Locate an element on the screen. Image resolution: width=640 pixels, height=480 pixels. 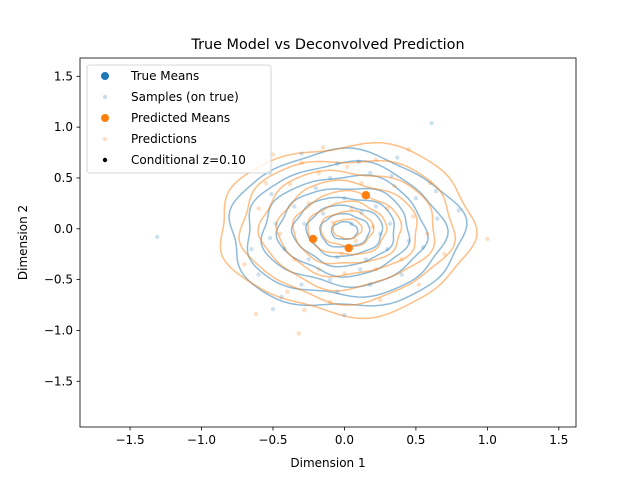
y-tick-label: 0.0 is located at coordinates (63, 229).